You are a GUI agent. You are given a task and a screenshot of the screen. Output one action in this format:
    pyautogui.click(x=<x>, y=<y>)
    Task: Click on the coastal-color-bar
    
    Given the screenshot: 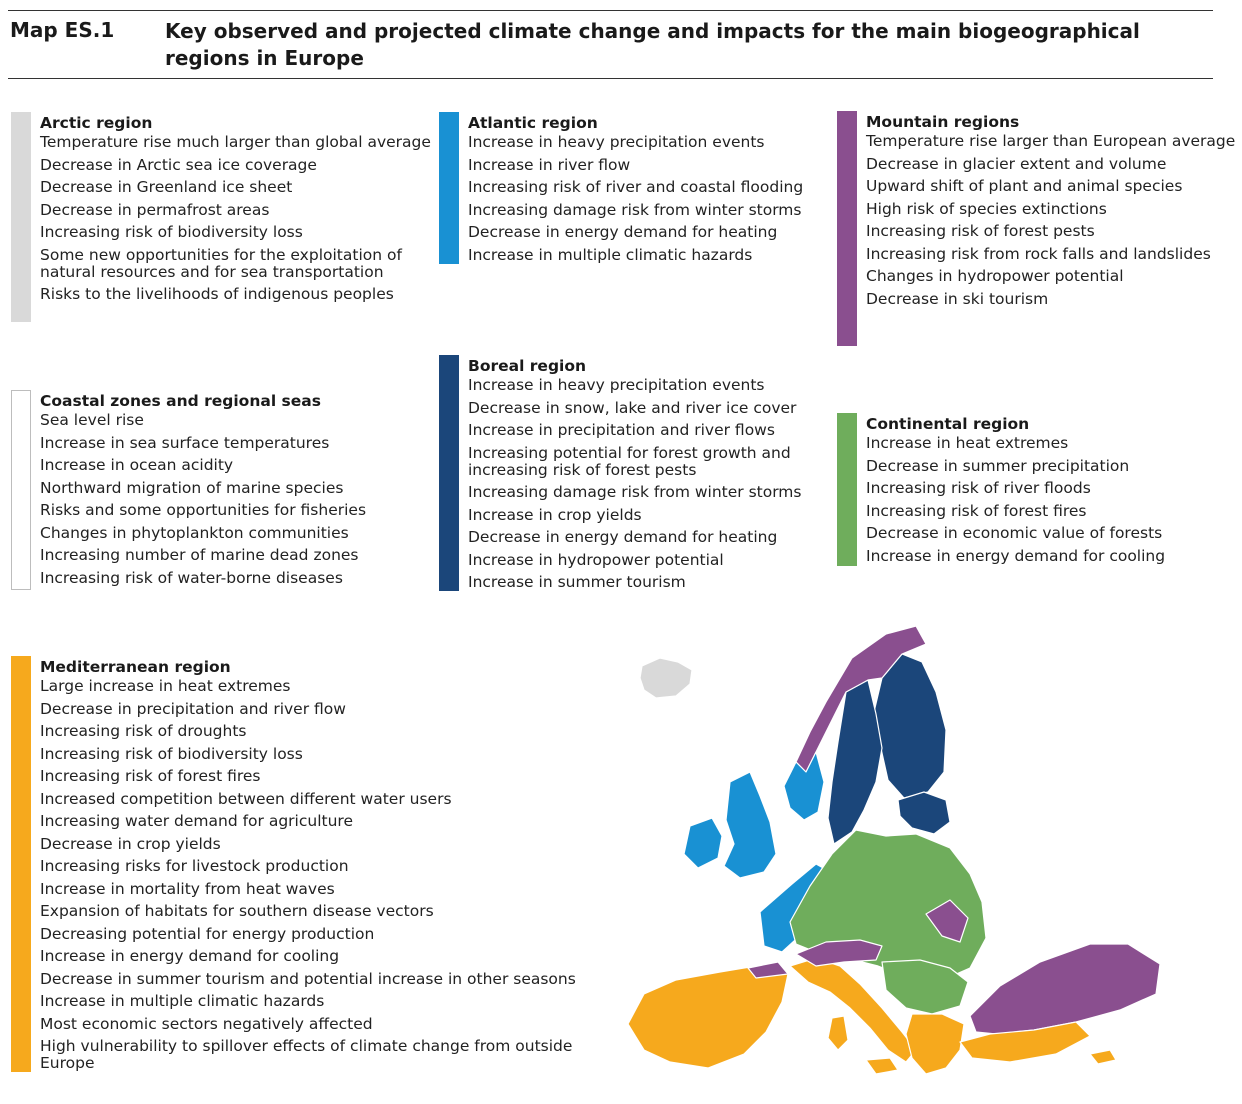 What is the action you would take?
    pyautogui.click(x=21, y=490)
    